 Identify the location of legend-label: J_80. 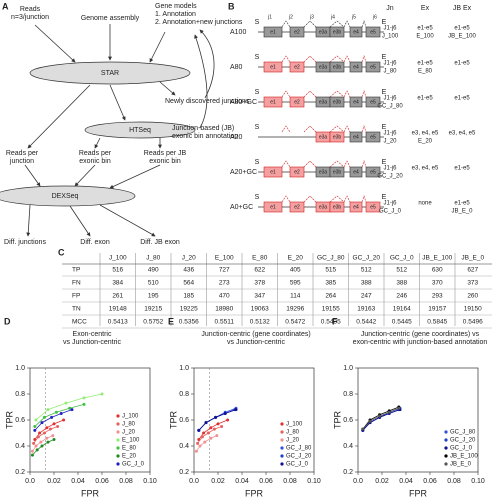
(129, 425).